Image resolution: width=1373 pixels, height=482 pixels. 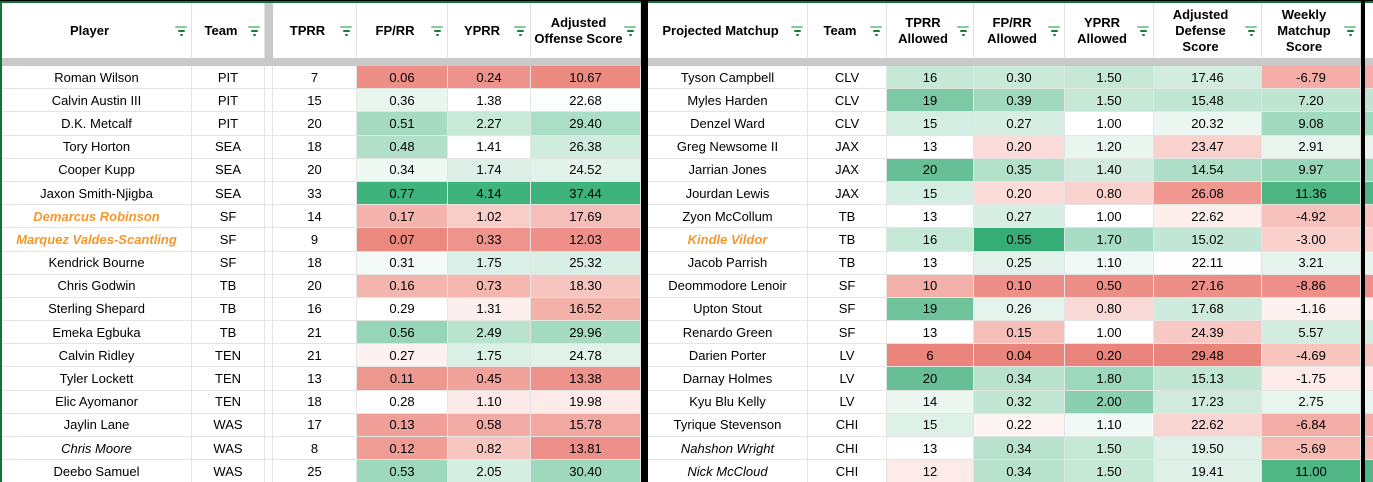 What do you see at coordinates (1109, 402) in the screenshot?
I see `stat-cell: 2.00` at bounding box center [1109, 402].